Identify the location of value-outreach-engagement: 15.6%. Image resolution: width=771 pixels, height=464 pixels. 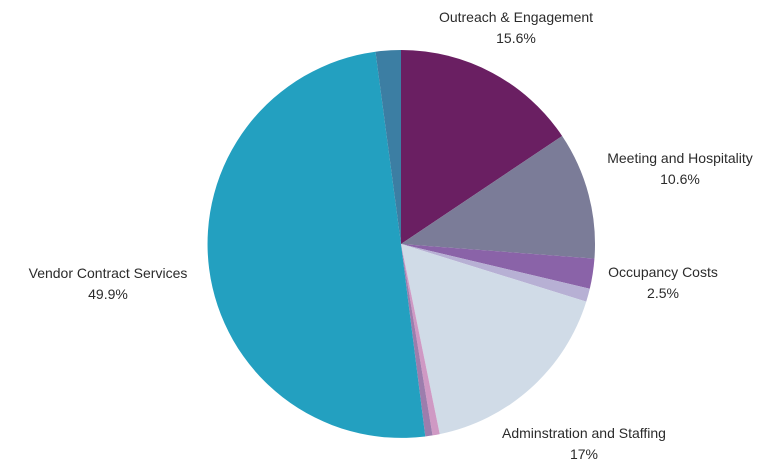
(516, 38).